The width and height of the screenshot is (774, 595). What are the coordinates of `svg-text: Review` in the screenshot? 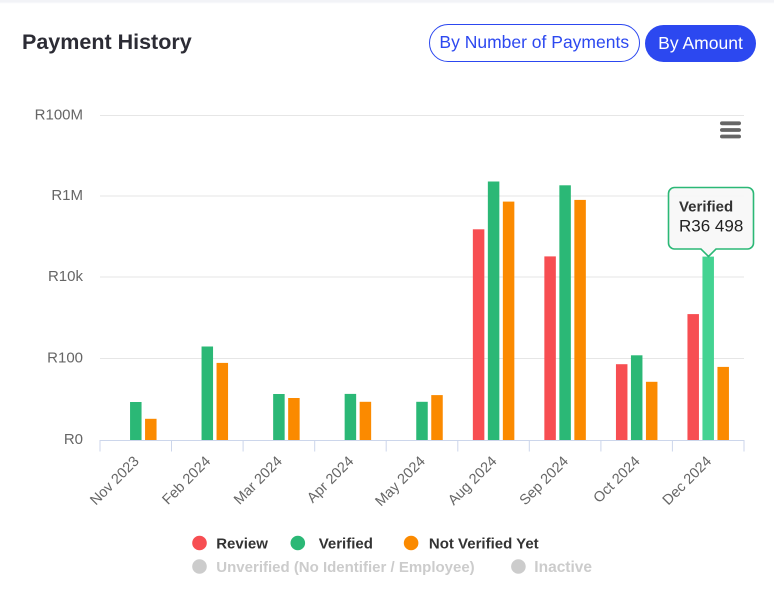 It's located at (242, 544).